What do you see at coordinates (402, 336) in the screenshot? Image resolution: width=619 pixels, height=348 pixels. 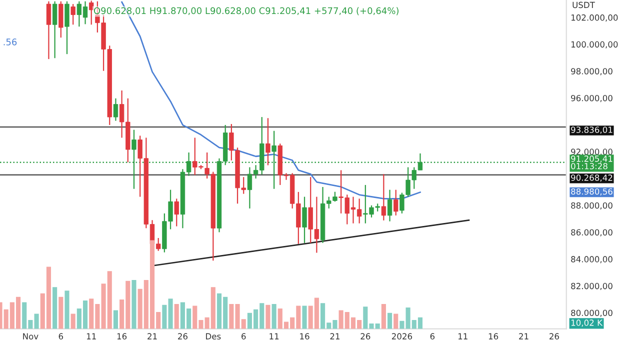 I see `x-tick-label: 2026` at bounding box center [402, 336].